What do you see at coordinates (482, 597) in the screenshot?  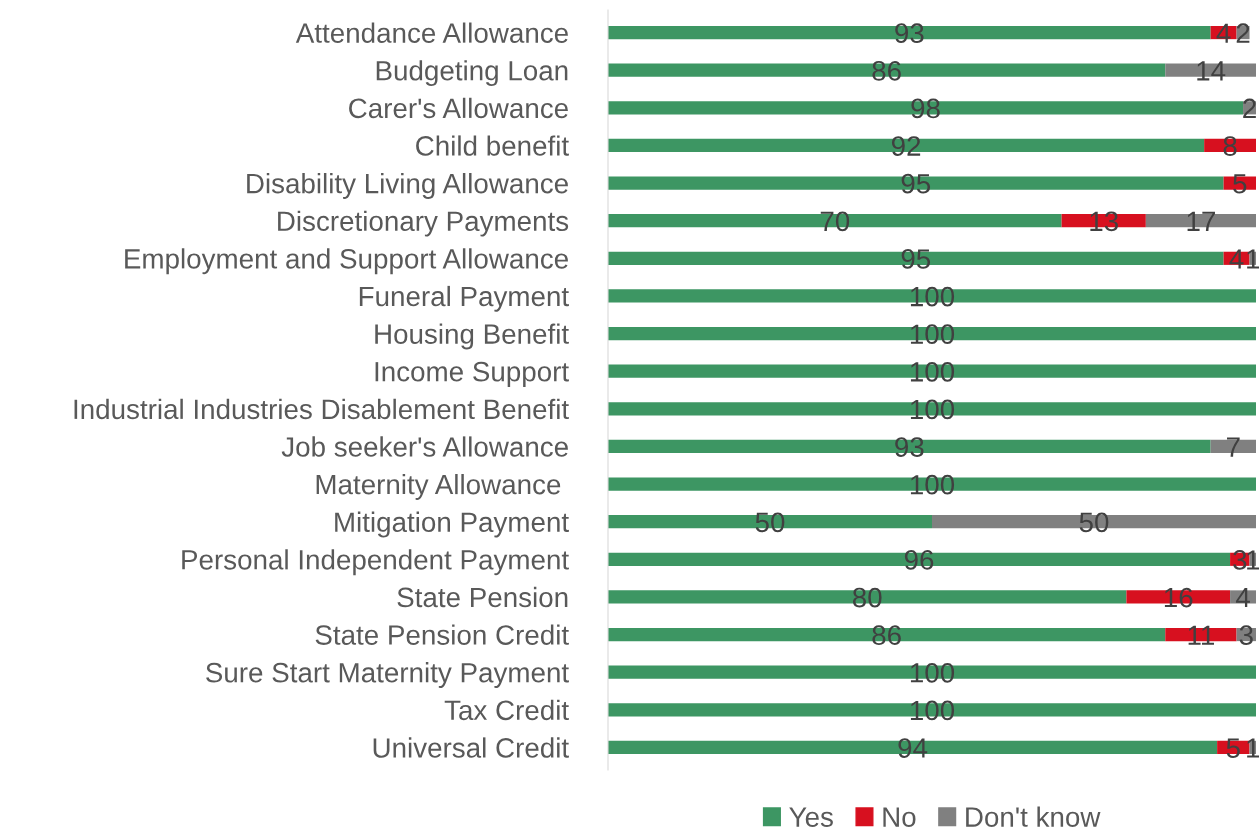 I see `y-tick-label: State Pension` at bounding box center [482, 597].